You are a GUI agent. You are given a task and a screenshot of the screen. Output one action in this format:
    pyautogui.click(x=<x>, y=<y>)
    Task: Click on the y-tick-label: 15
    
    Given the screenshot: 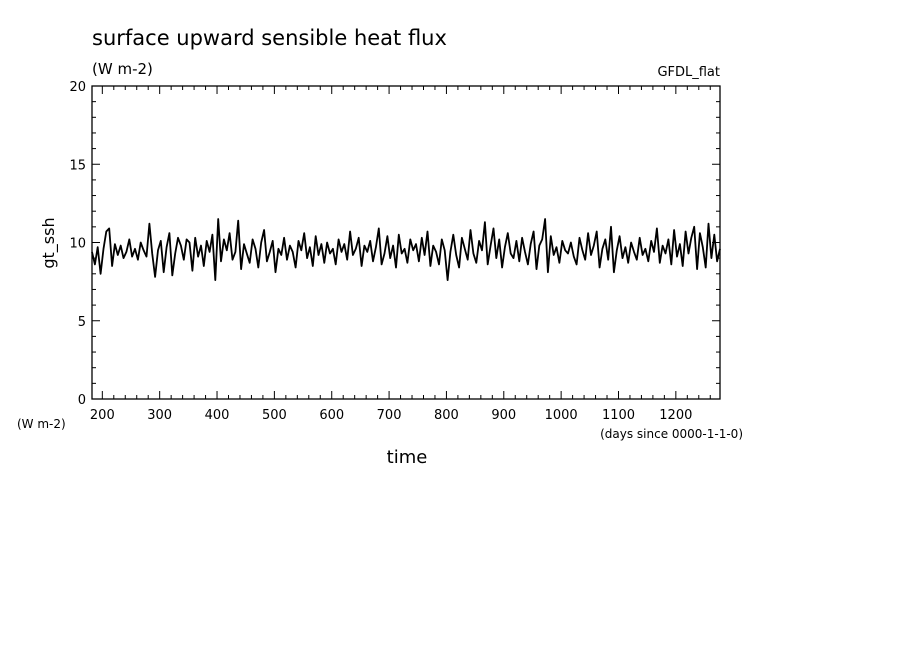 What is the action you would take?
    pyautogui.click(x=77, y=165)
    